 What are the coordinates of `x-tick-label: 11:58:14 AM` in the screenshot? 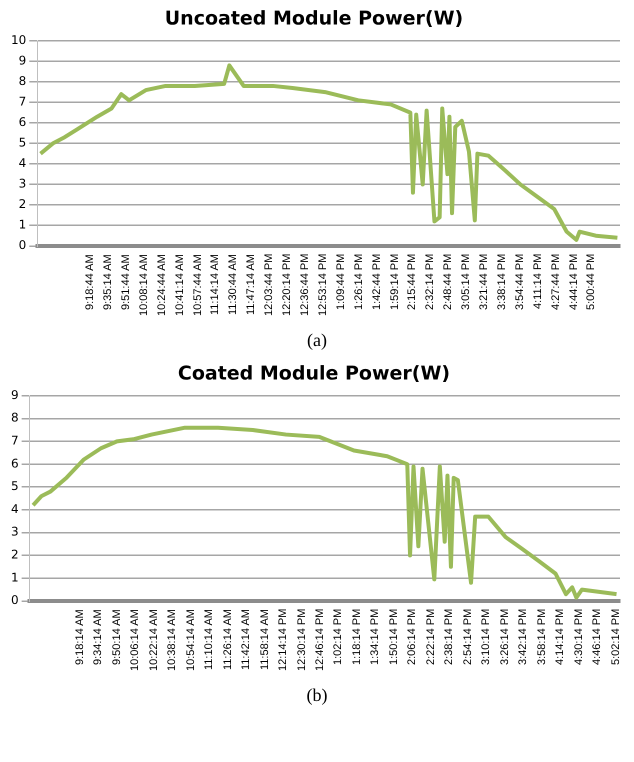 It's located at (265, 640).